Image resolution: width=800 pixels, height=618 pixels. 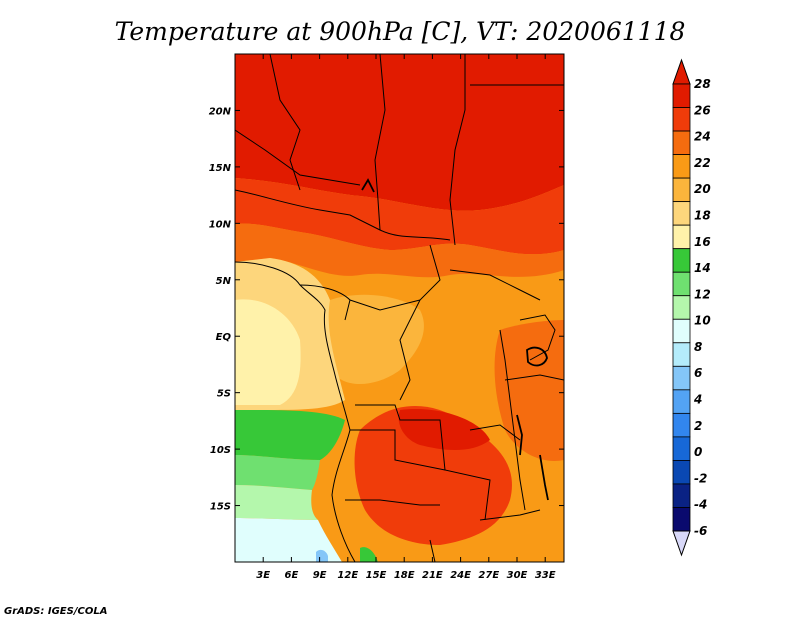 What do you see at coordinates (220, 450) in the screenshot?
I see `y-tick-label: 10S` at bounding box center [220, 450].